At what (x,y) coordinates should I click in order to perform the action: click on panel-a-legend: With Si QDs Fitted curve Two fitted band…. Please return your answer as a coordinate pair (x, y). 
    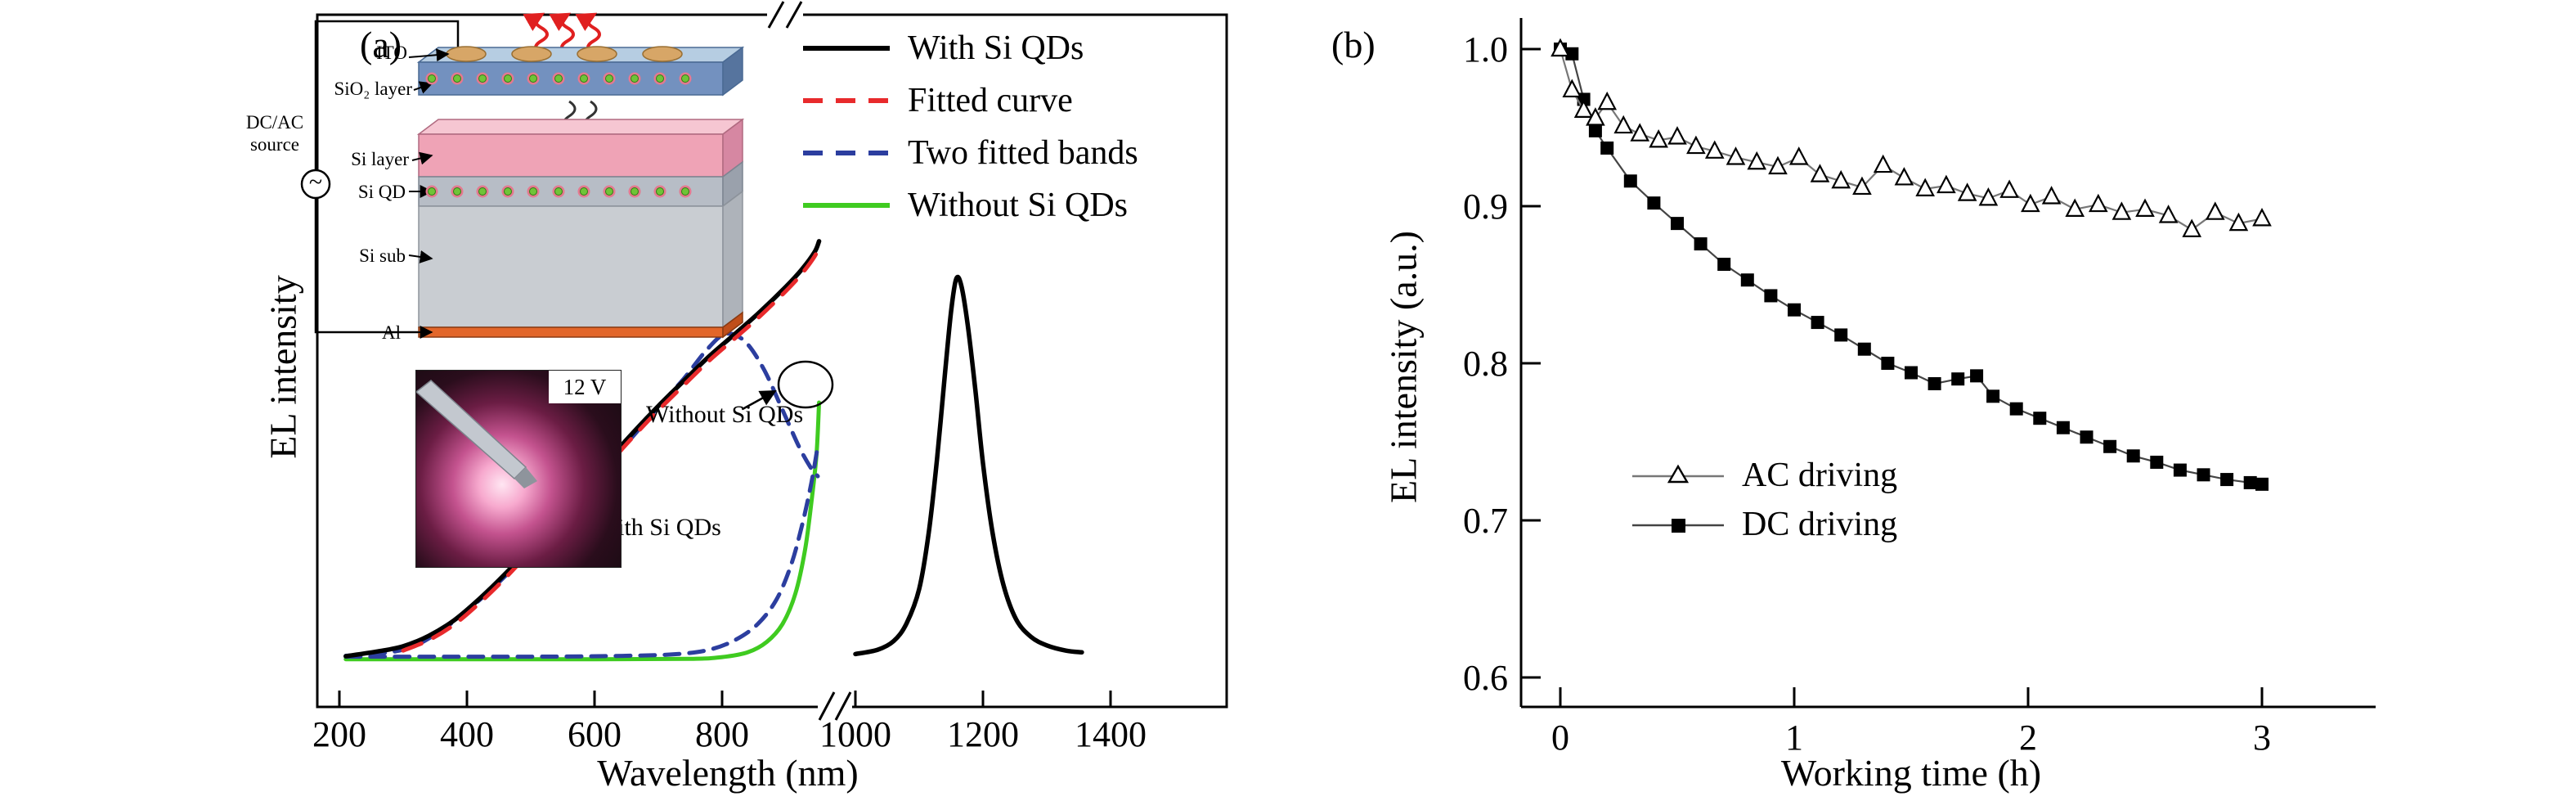
    Looking at the image, I should click on (969, 127).